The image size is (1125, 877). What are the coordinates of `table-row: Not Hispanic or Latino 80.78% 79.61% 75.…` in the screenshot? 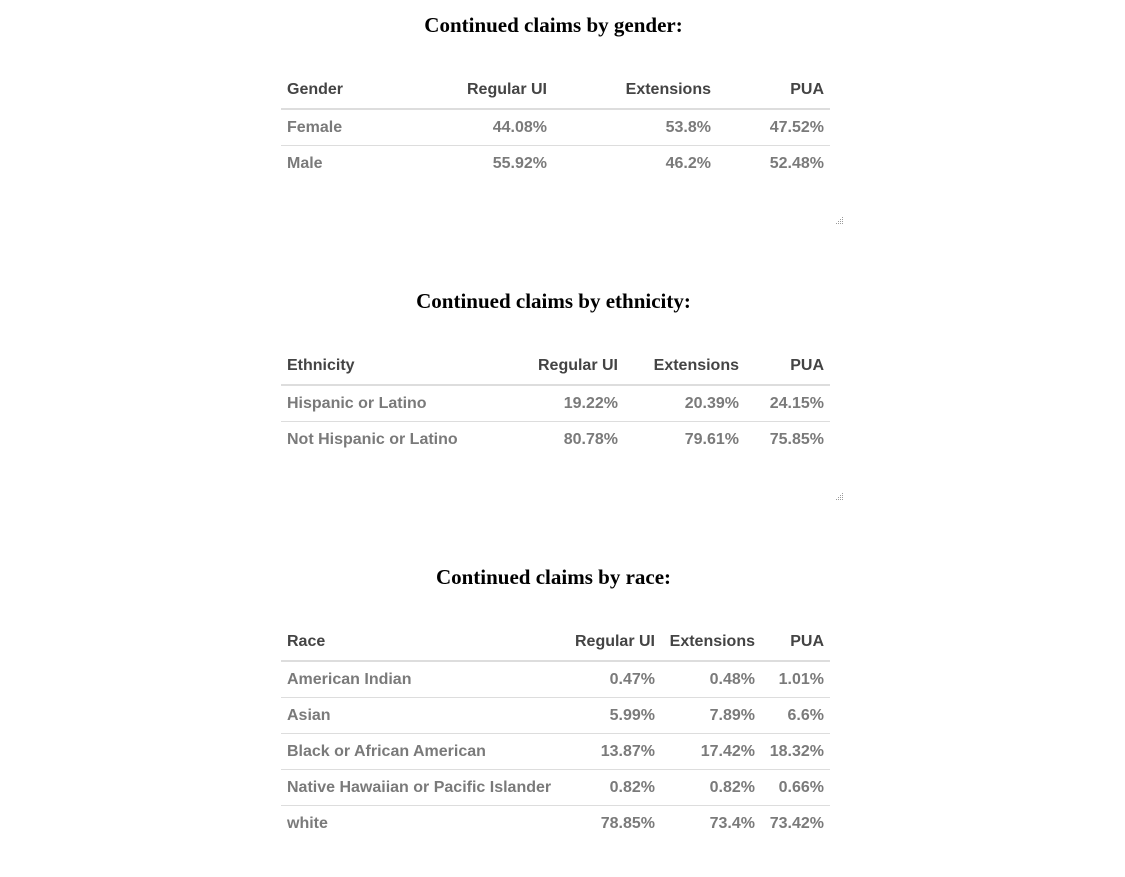 It's located at (555, 439).